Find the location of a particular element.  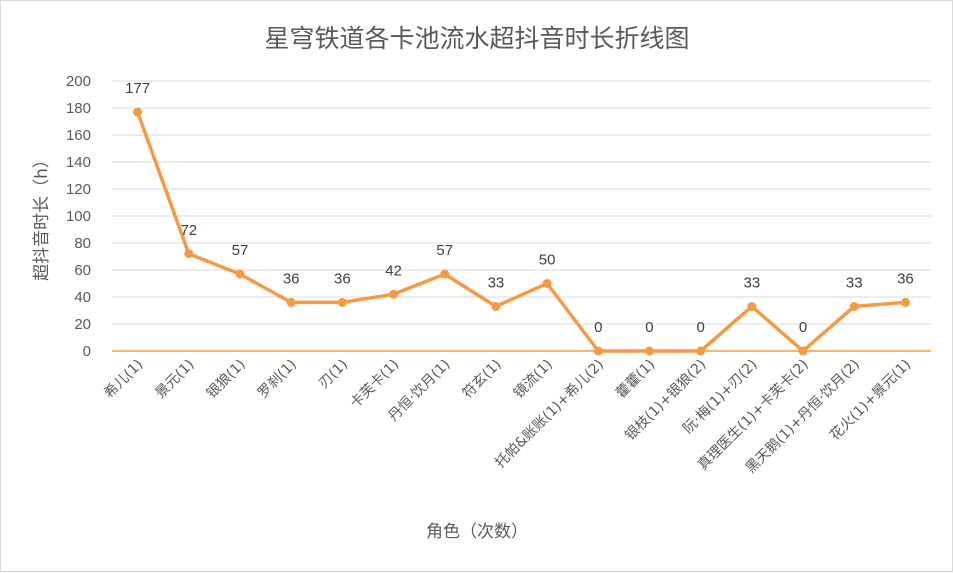

x-tick-label: 景元(1) is located at coordinates (174, 379).